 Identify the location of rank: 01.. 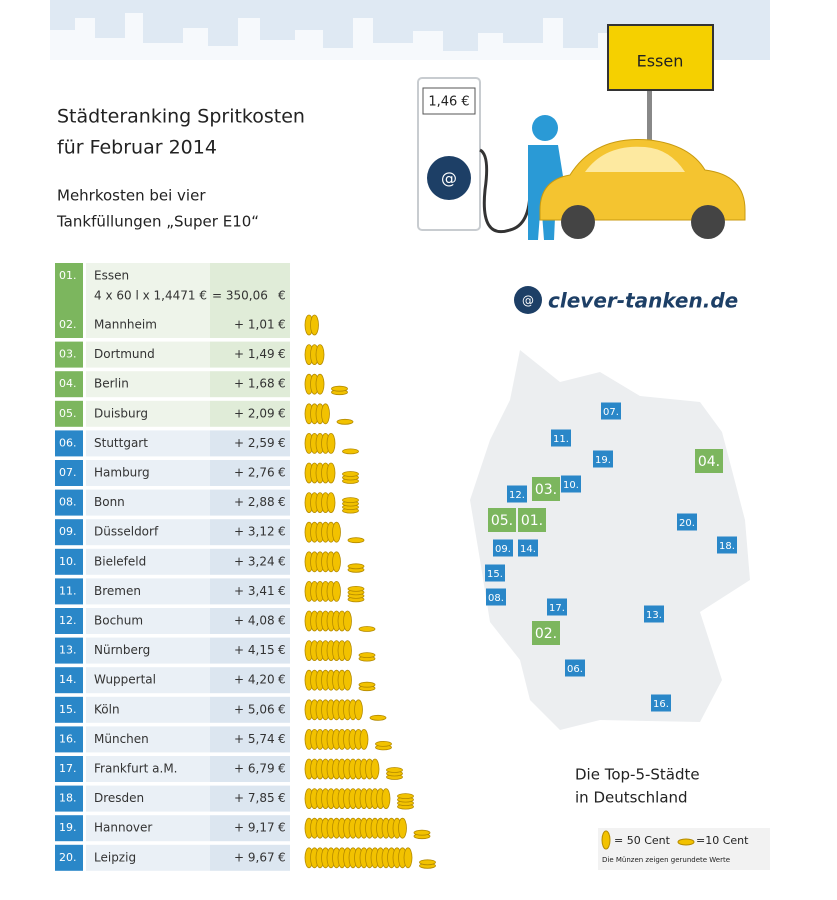
(68, 275).